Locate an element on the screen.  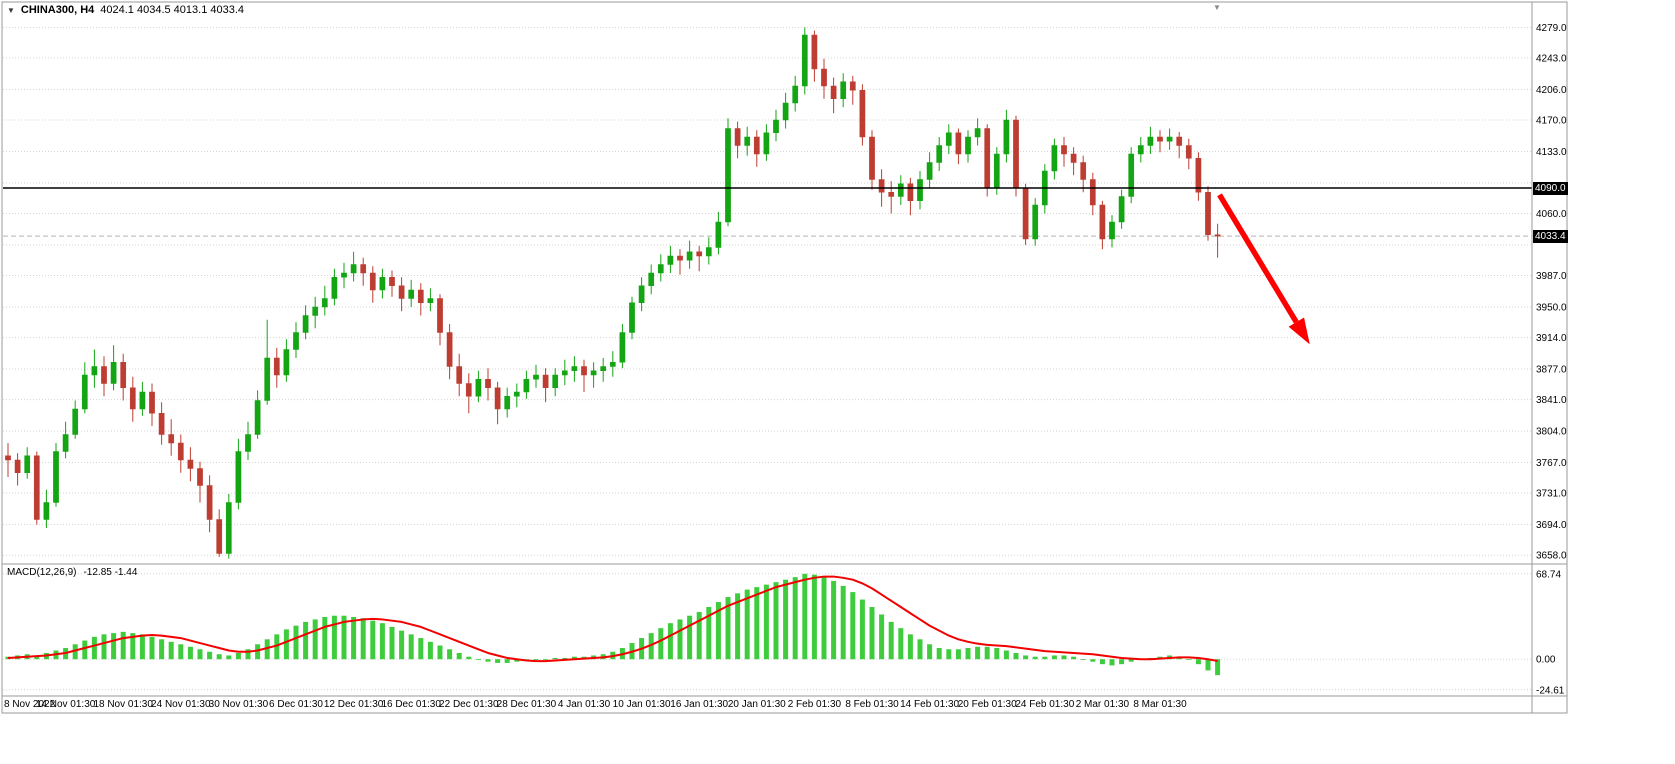
svg-text: 30 Nov 01:30 is located at coordinates (239, 704).